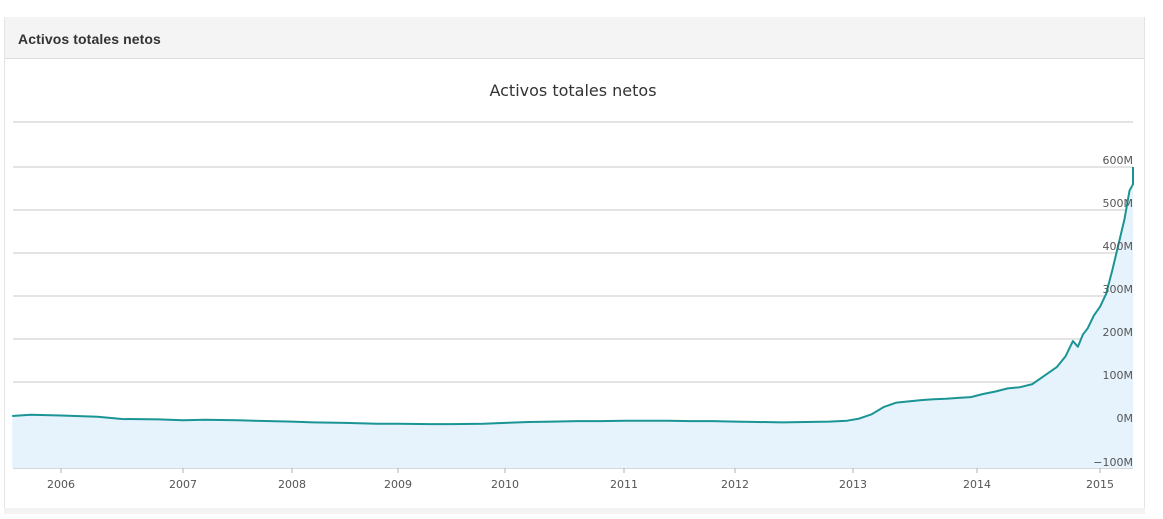 This screenshot has height=519, width=1163. Describe the element at coordinates (735, 484) in the screenshot. I see `x-tick-label: 2012` at that location.